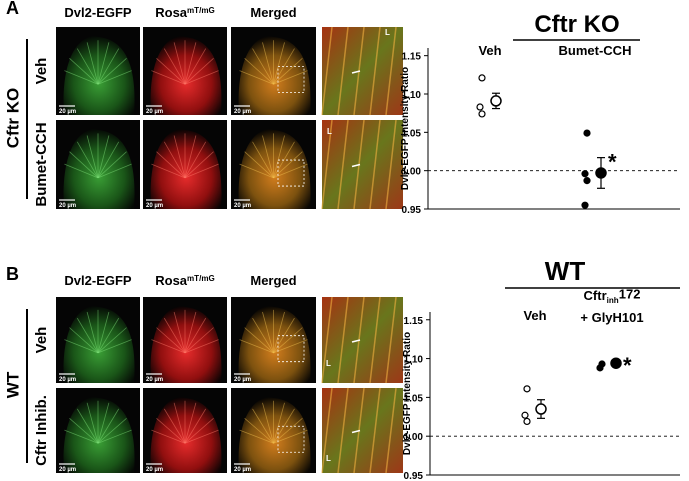  What do you see at coordinates (412, 57) in the screenshot?
I see `y-tick-label: 1.15` at bounding box center [412, 57].